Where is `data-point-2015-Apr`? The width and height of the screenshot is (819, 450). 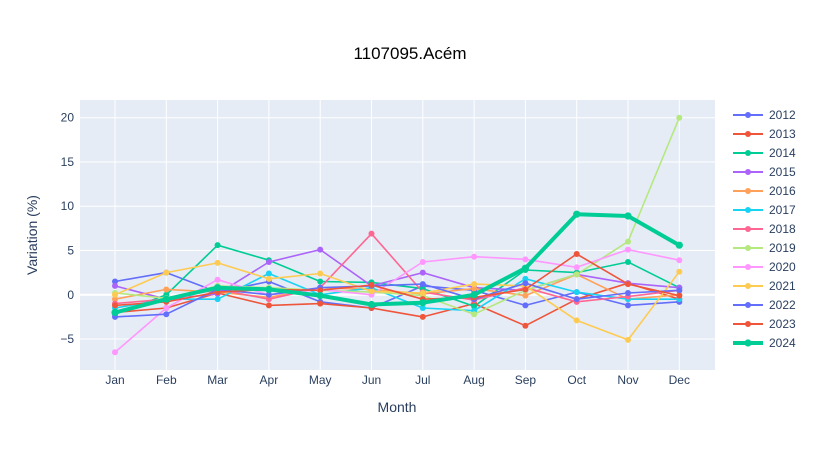 data-point-2015-Apr is located at coordinates (268, 262).